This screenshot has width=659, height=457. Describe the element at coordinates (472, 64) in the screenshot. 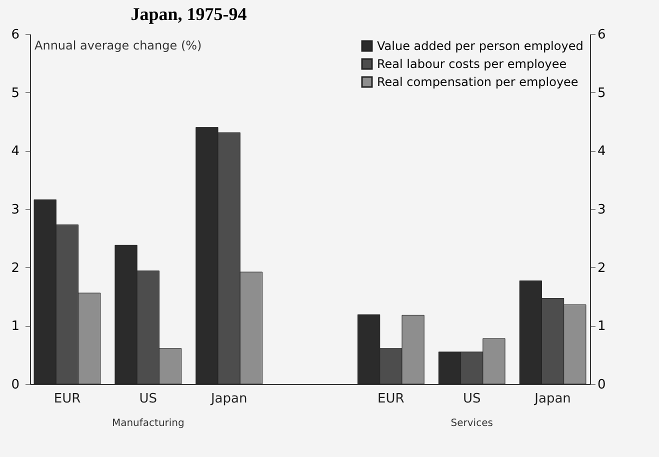

I see `legend-label: Real labour costs per employee` at that location.